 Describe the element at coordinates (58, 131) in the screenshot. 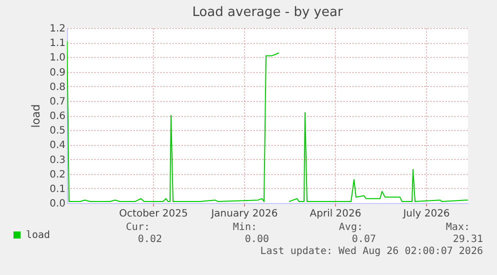

I see `y-tick-label: 0.5` at that location.